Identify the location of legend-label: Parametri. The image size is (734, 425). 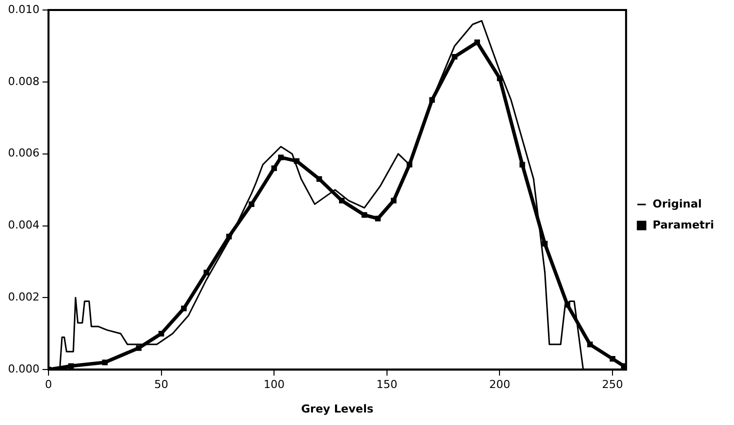
(683, 225).